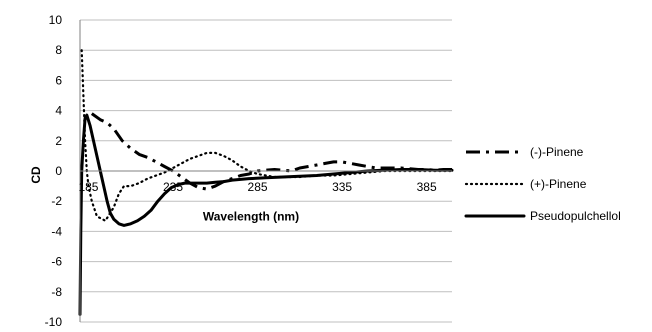  I want to click on y-tick-label: 10, so click(56, 20).